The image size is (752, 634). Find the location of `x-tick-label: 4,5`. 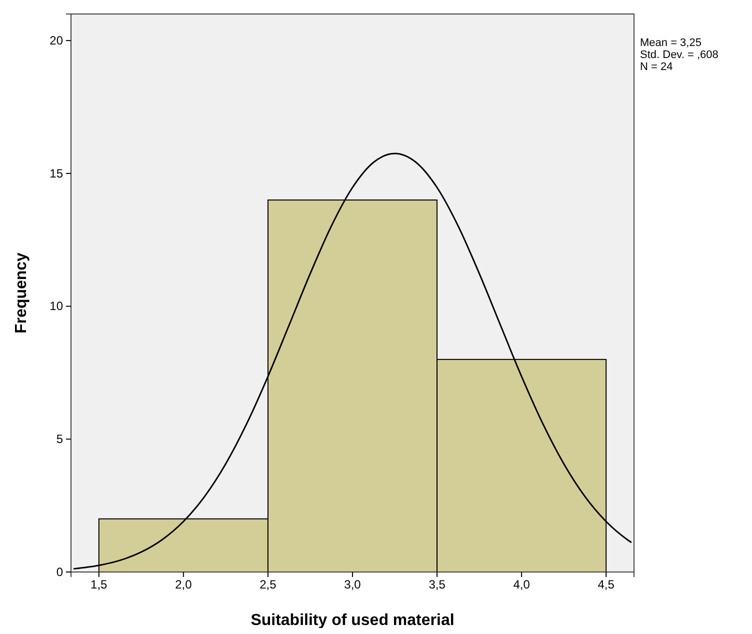

x-tick-label: 4,5 is located at coordinates (606, 585).